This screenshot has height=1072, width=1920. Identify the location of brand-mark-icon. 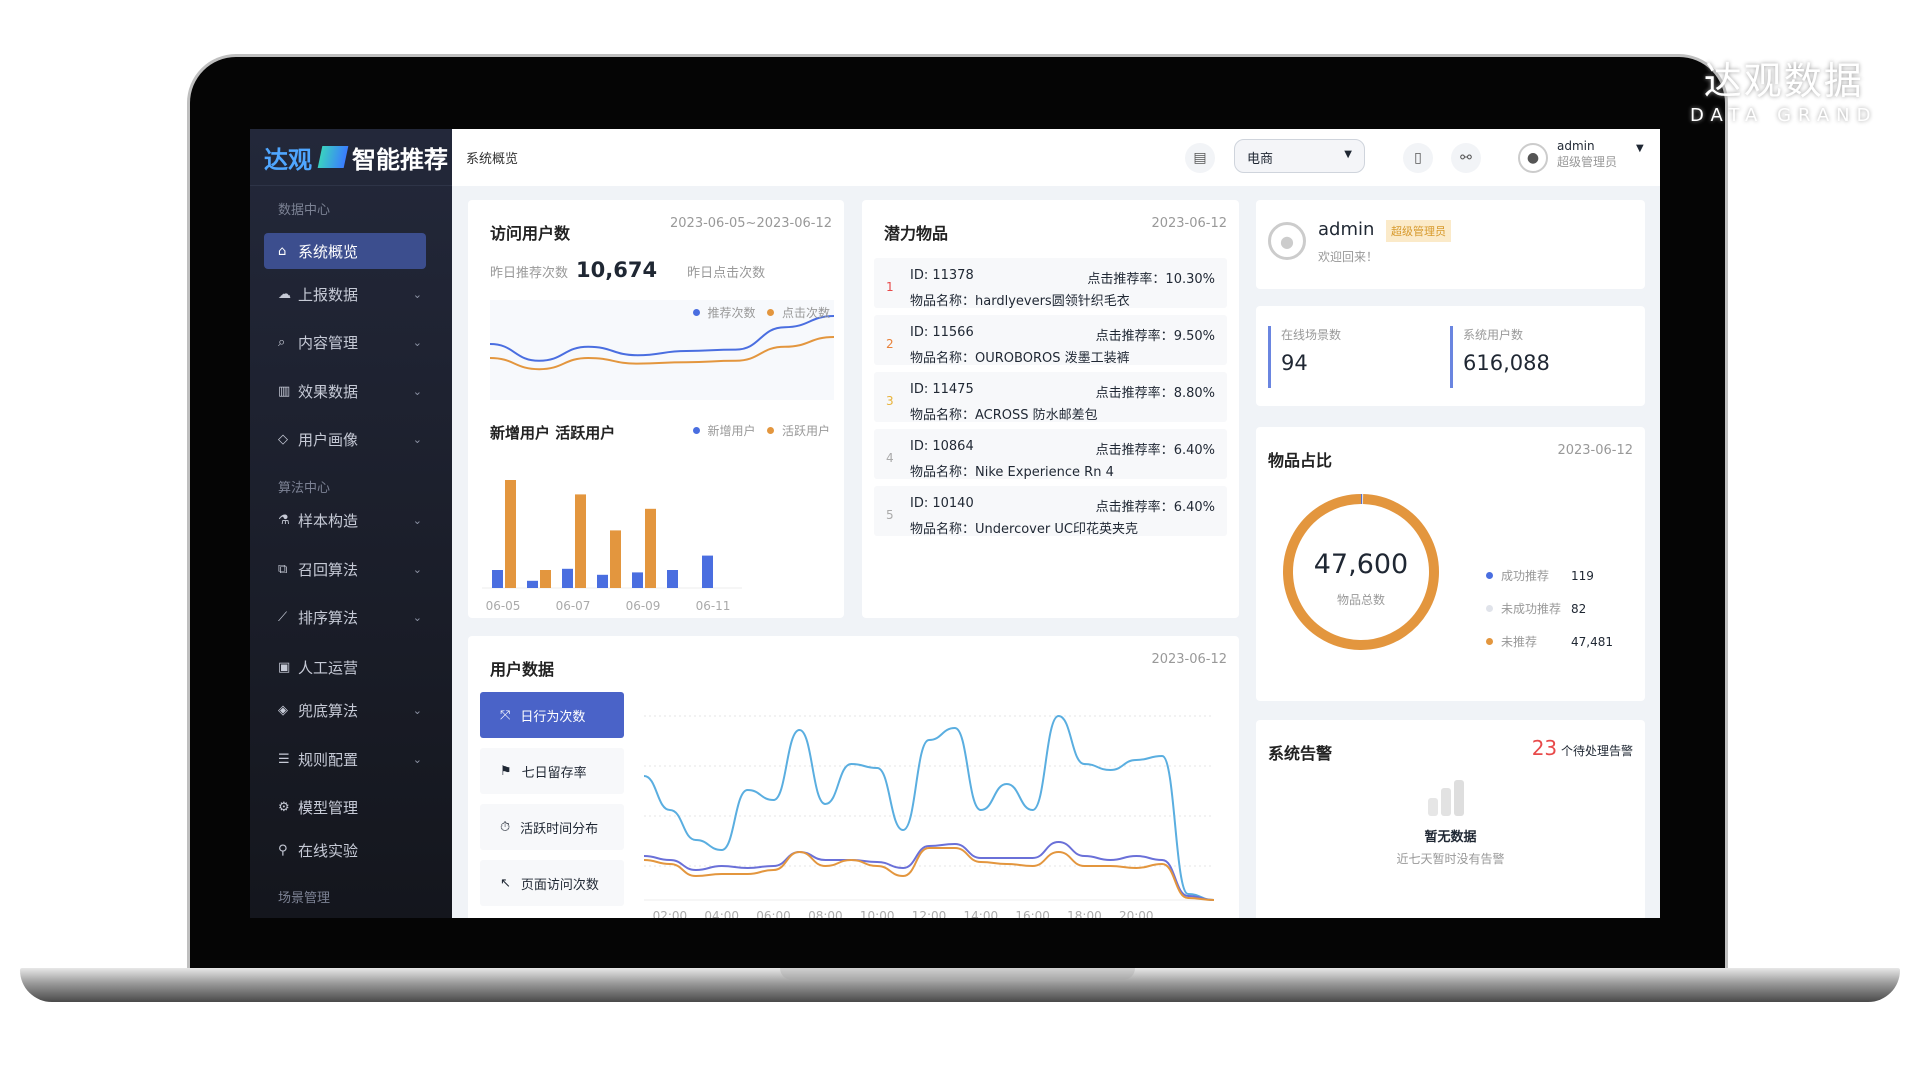
(333, 157).